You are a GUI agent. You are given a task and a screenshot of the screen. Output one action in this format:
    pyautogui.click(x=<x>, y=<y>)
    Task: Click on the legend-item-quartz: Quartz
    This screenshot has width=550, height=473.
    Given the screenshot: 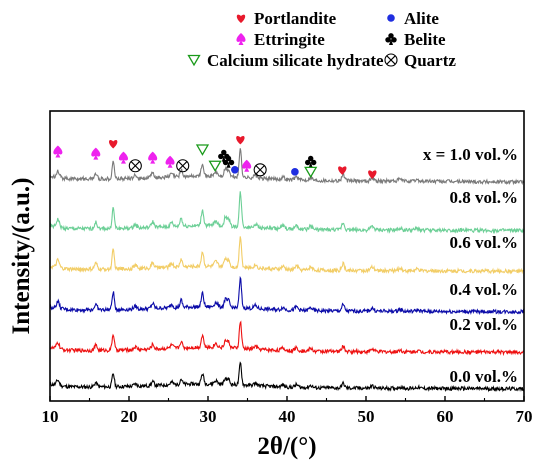 What is the action you would take?
    pyautogui.click(x=420, y=60)
    